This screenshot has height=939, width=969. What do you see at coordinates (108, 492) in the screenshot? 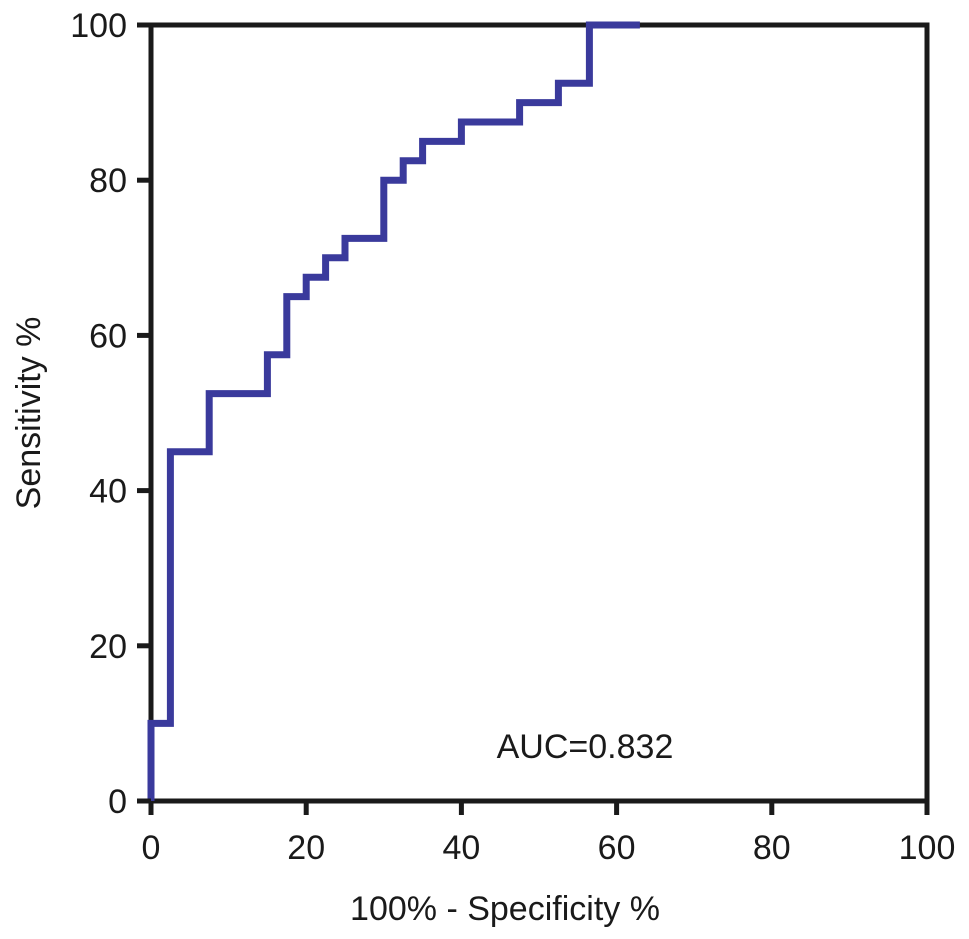
I see `y-tick-label: 40` at bounding box center [108, 492].